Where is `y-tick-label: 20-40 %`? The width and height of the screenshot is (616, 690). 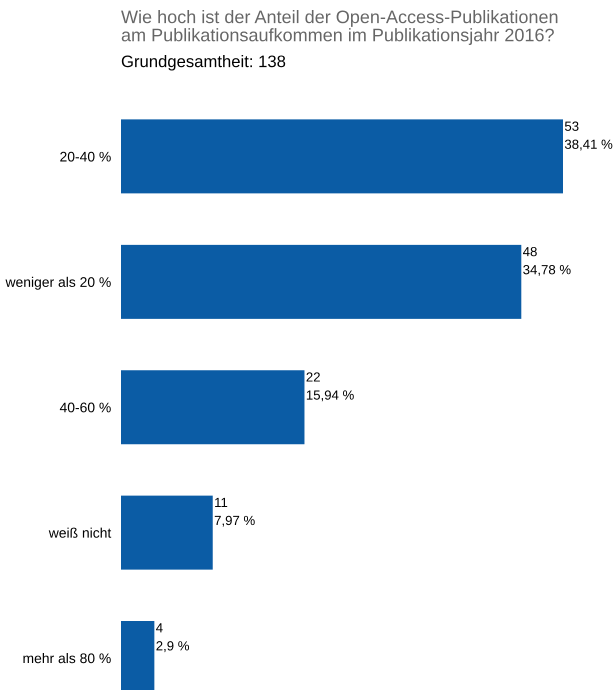 y-tick-label: 20-40 % is located at coordinates (85, 157).